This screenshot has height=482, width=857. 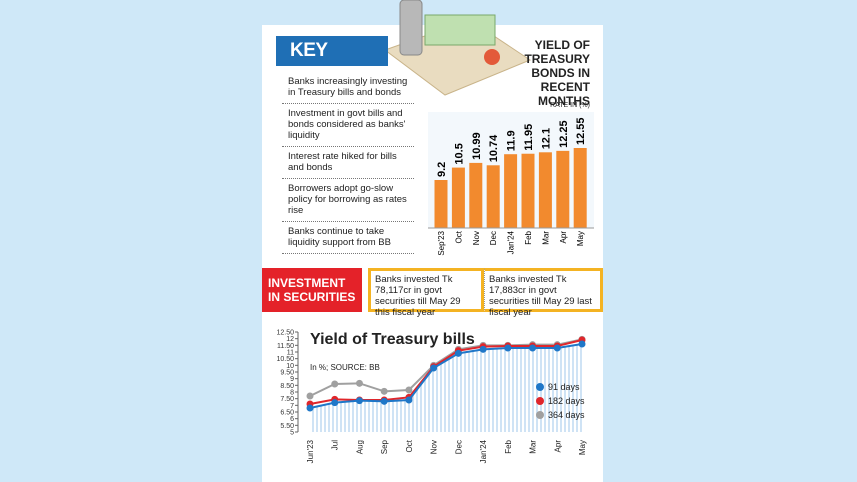 I want to click on y-tick-label: 12.50, so click(x=285, y=333).